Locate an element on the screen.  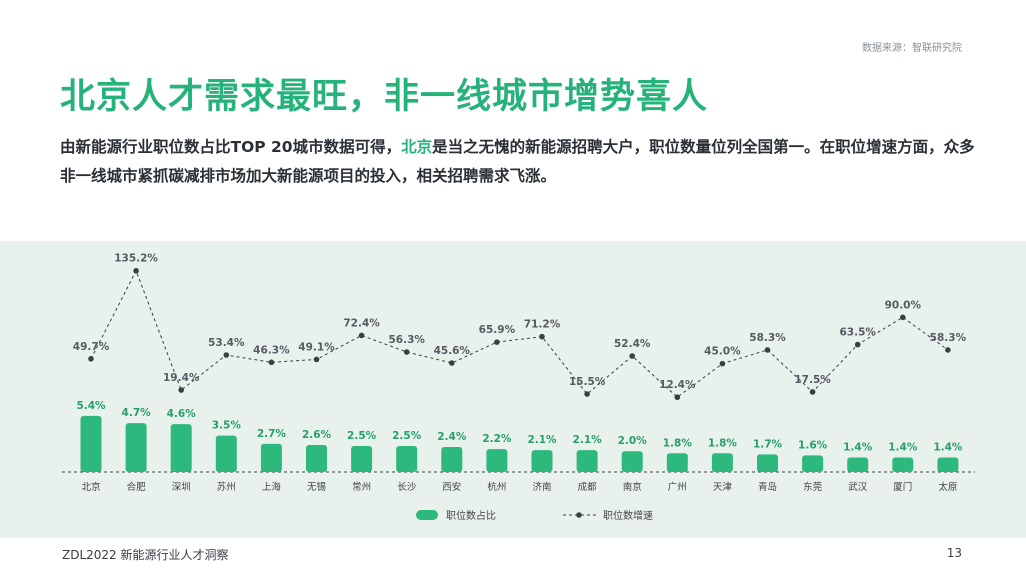
bar-label-9: 2.2% is located at coordinates (497, 439).